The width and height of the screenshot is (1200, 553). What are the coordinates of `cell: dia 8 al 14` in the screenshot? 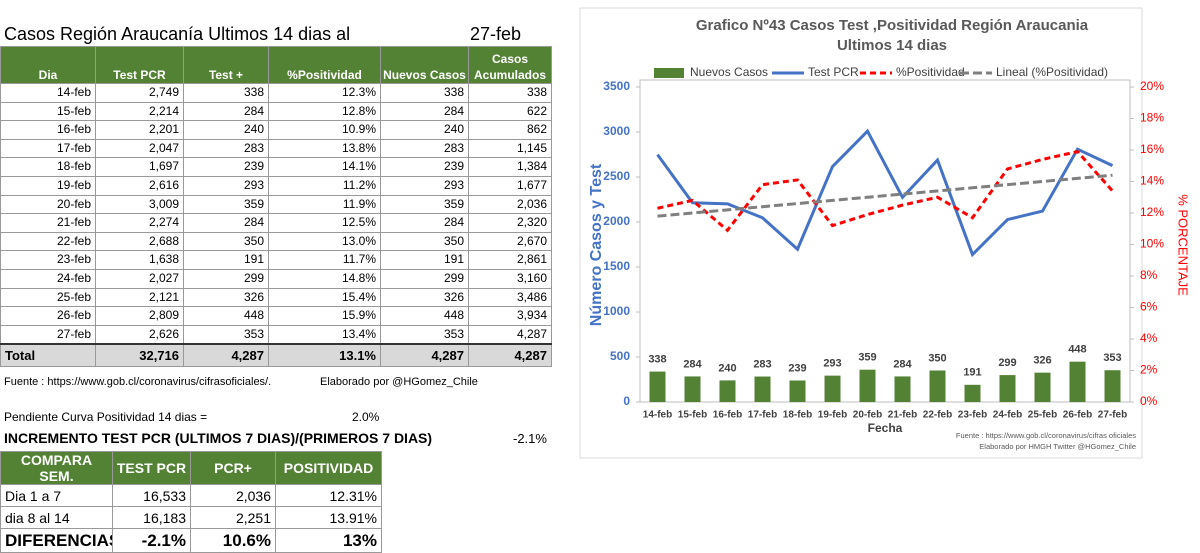 It's located at (56, 517).